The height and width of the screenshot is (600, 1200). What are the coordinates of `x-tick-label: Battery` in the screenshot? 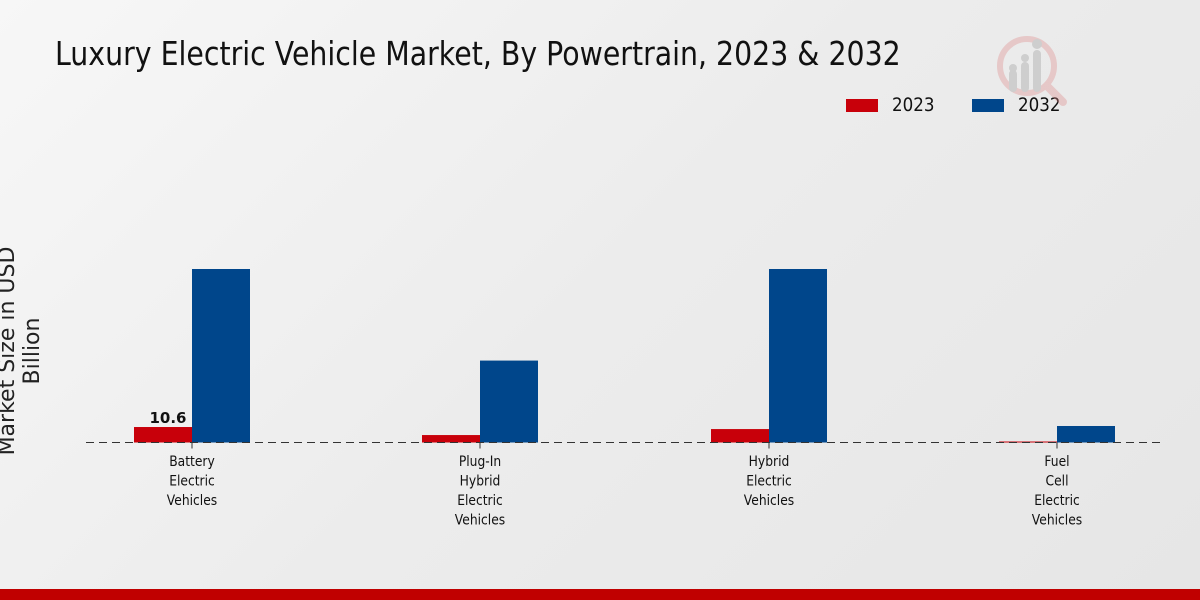 It's located at (192, 462).